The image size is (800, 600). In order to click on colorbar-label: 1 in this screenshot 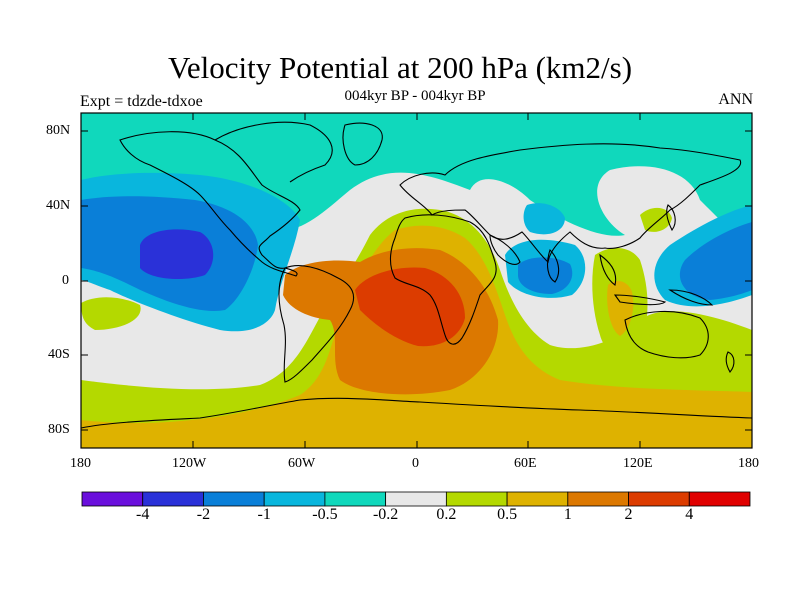, I will do `click(567, 514)`.